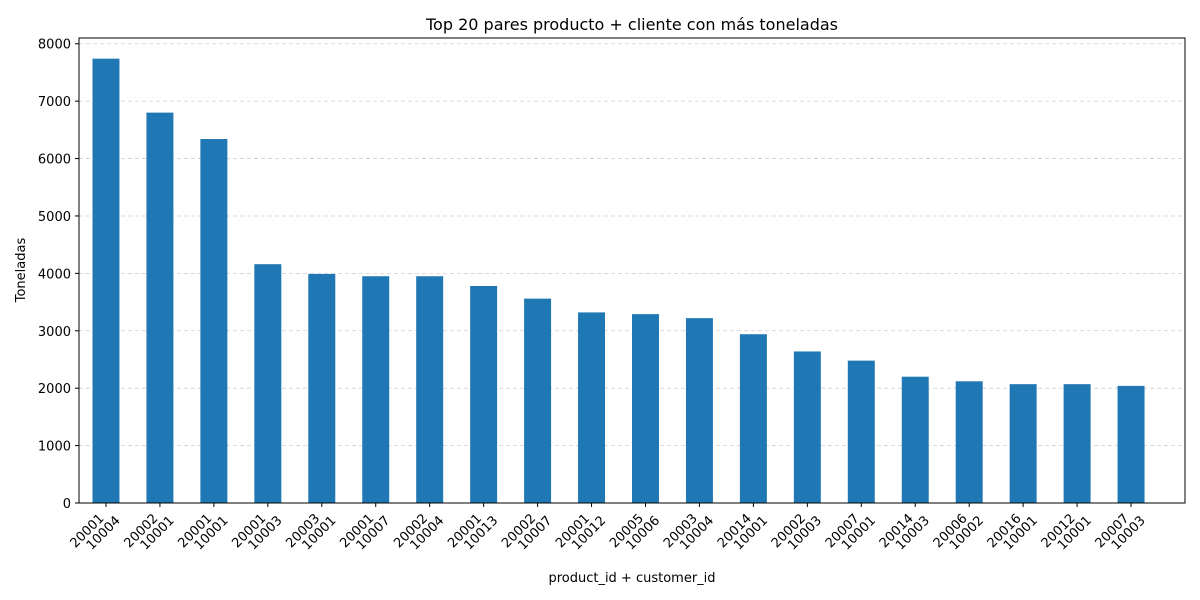 The image size is (1200, 600). I want to click on y-tick-label: 4000, so click(54, 274).